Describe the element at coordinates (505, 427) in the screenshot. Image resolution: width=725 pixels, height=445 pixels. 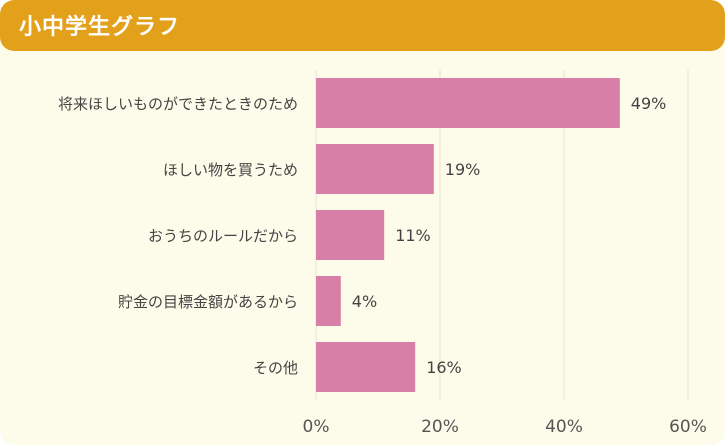
I see `x-axis-ticks: 0% 20% 40% 60%` at that location.